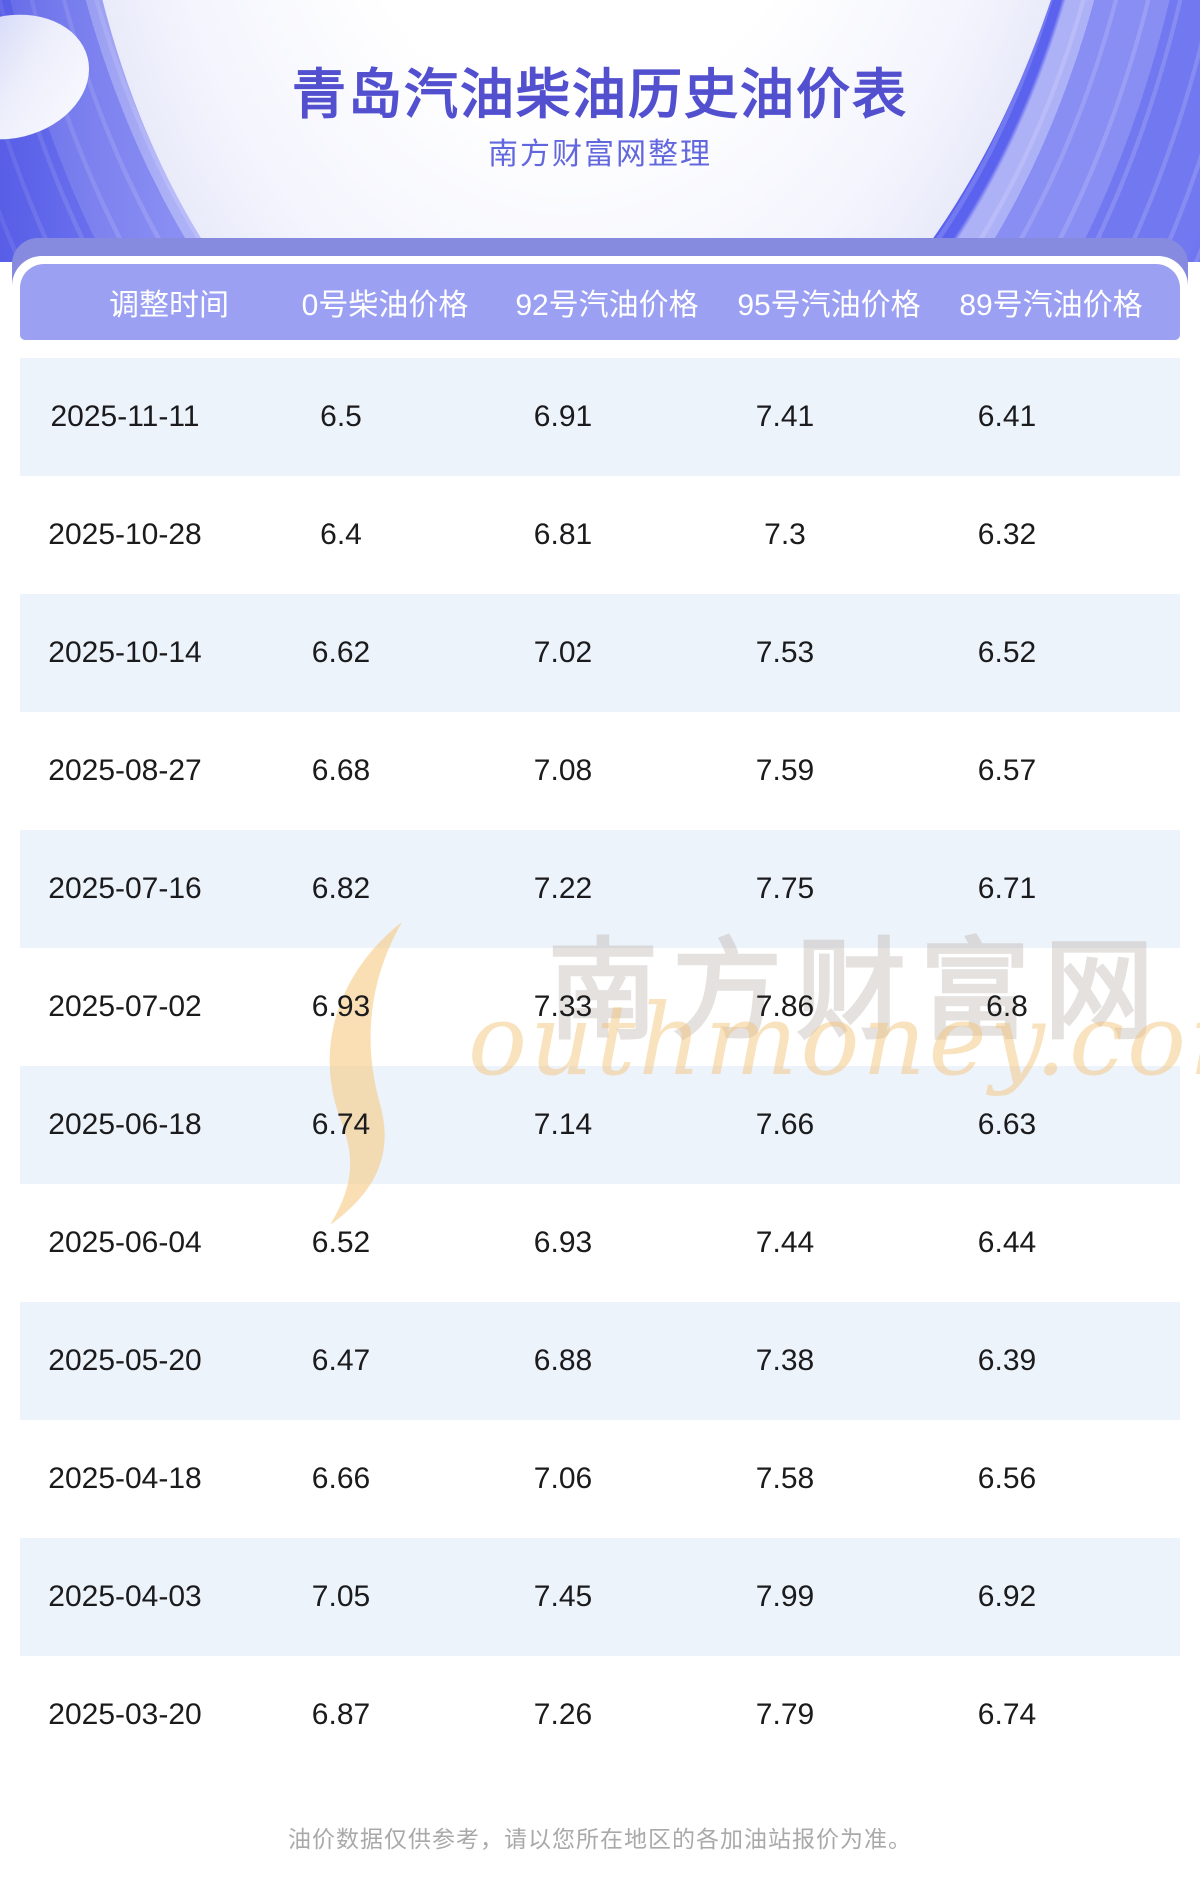 The image size is (1200, 1880). Describe the element at coordinates (785, 416) in the screenshot. I see `row-price: 7.41` at that location.